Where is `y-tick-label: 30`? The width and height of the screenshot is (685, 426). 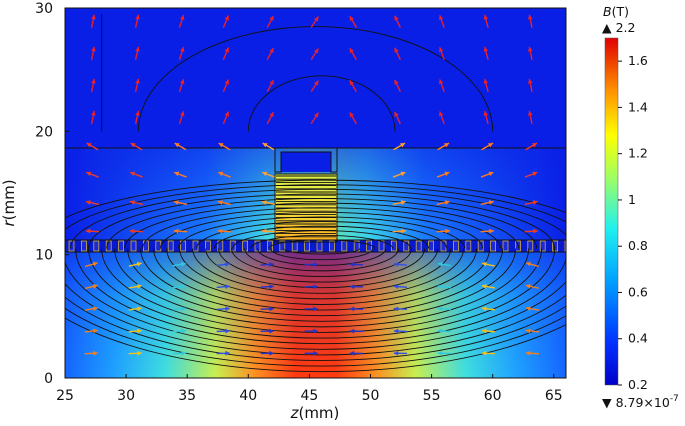 y-tick-label: 30 is located at coordinates (44, 9).